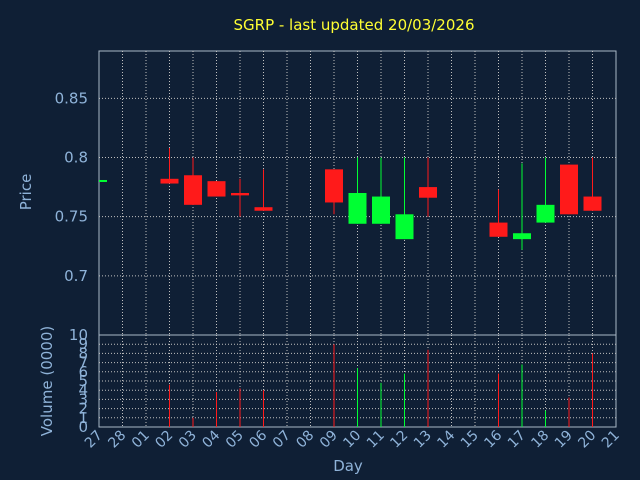 Image resolution: width=640 pixels, height=480 pixels. What do you see at coordinates (564, 440) in the screenshot?
I see `x-tick-label-19: 19` at bounding box center [564, 440].